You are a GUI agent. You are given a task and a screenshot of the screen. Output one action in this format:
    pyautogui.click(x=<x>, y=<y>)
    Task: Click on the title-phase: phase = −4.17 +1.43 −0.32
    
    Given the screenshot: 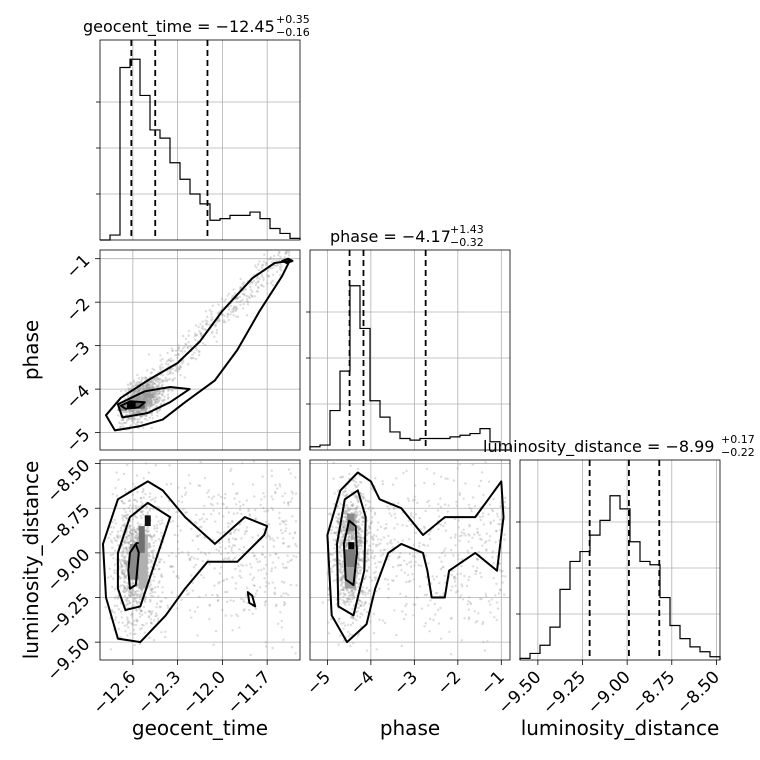 What is the action you would take?
    pyautogui.click(x=407, y=236)
    